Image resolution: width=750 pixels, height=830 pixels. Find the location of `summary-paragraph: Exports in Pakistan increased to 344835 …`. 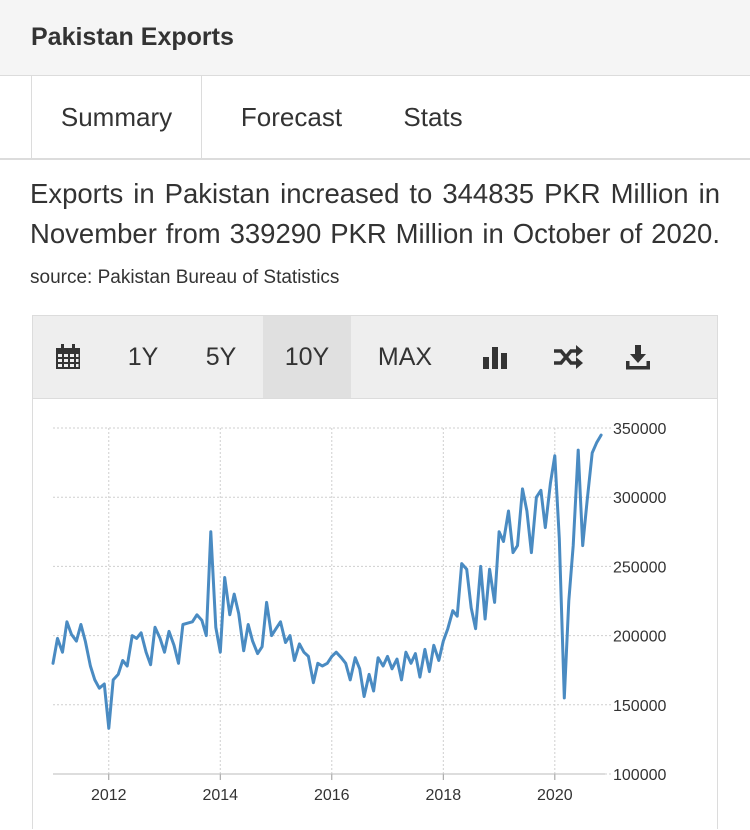

summary-paragraph: Exports in Pakistan increased to 344835 … is located at coordinates (375, 236).